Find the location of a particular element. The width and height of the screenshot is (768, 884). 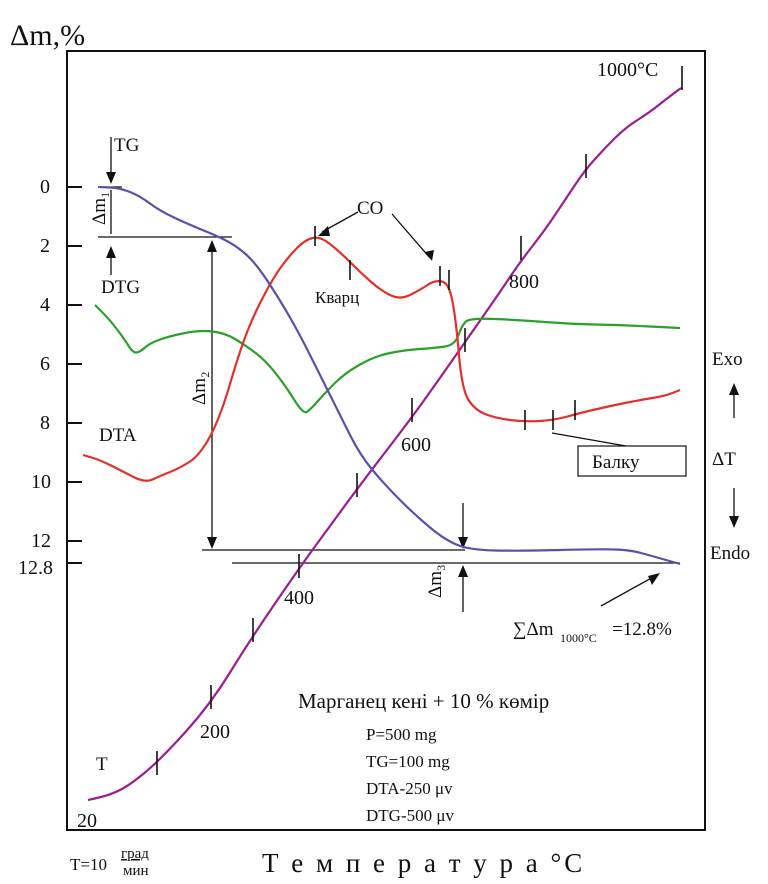

dm3-arrowhead-bottom is located at coordinates (463, 571).